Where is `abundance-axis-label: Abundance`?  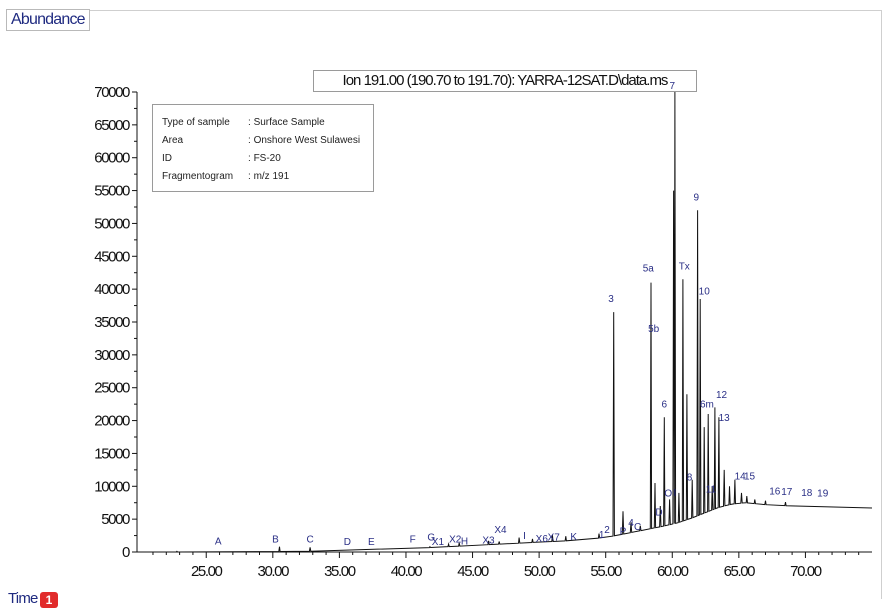 abundance-axis-label: Abundance is located at coordinates (48, 20).